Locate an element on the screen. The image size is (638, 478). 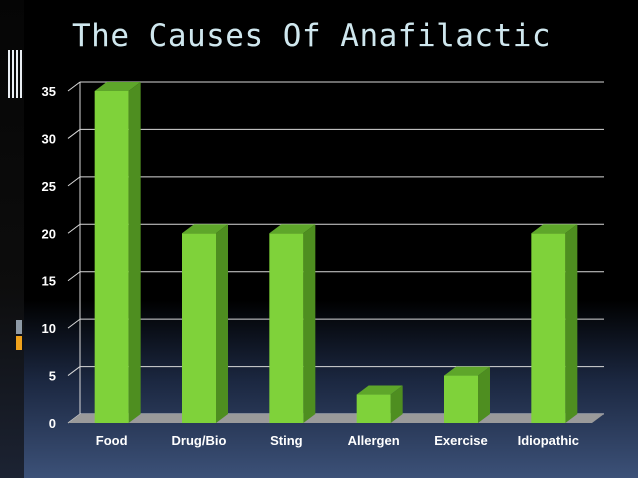
y-tick-label: 15 is located at coordinates (49, 281).